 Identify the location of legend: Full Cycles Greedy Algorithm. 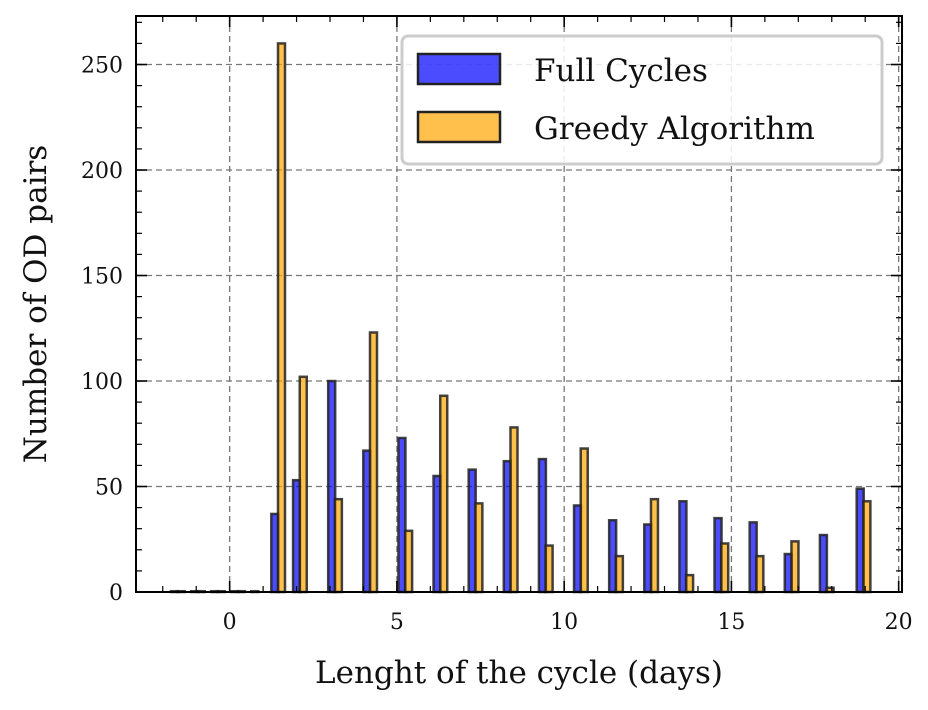
(642, 100).